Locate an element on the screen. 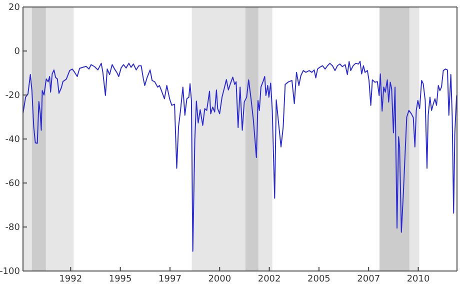 The image size is (460, 296). y-tick-label: 0 is located at coordinates (17, 52).